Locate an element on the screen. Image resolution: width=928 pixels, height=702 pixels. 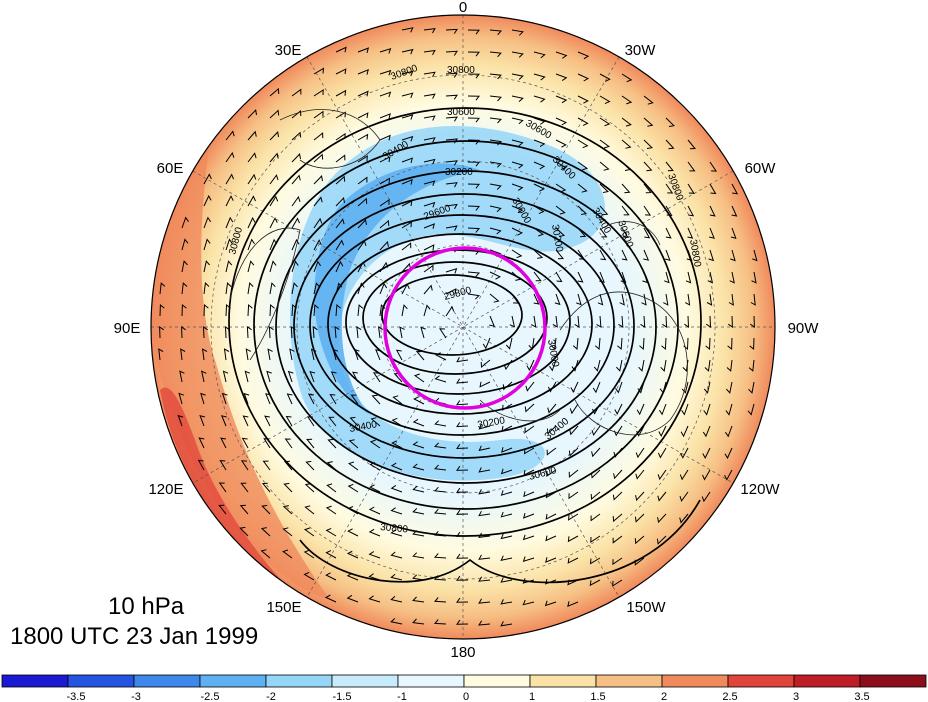
colorbar-swatches is located at coordinates (464, 681).